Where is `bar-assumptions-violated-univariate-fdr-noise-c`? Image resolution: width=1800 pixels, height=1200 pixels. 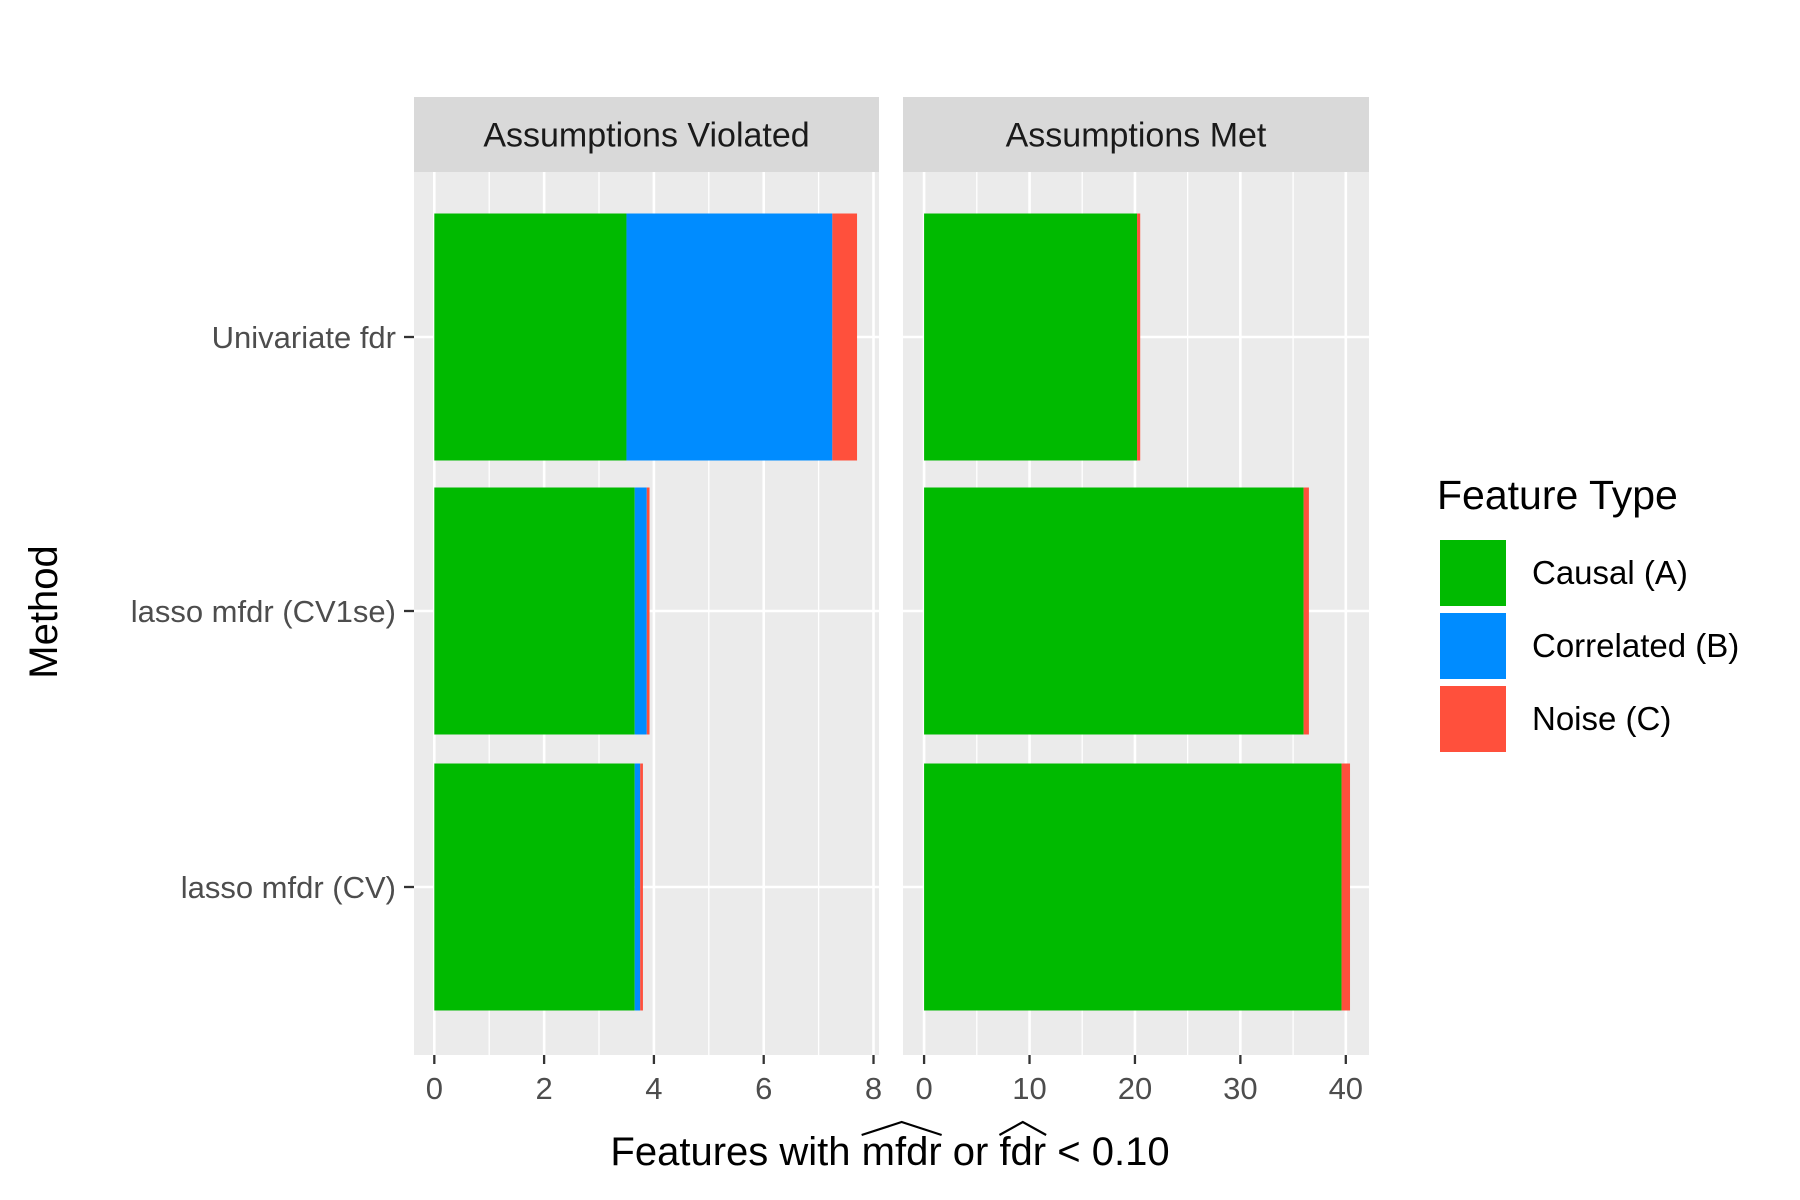 bar-assumptions-violated-univariate-fdr-noise-c is located at coordinates (845, 337).